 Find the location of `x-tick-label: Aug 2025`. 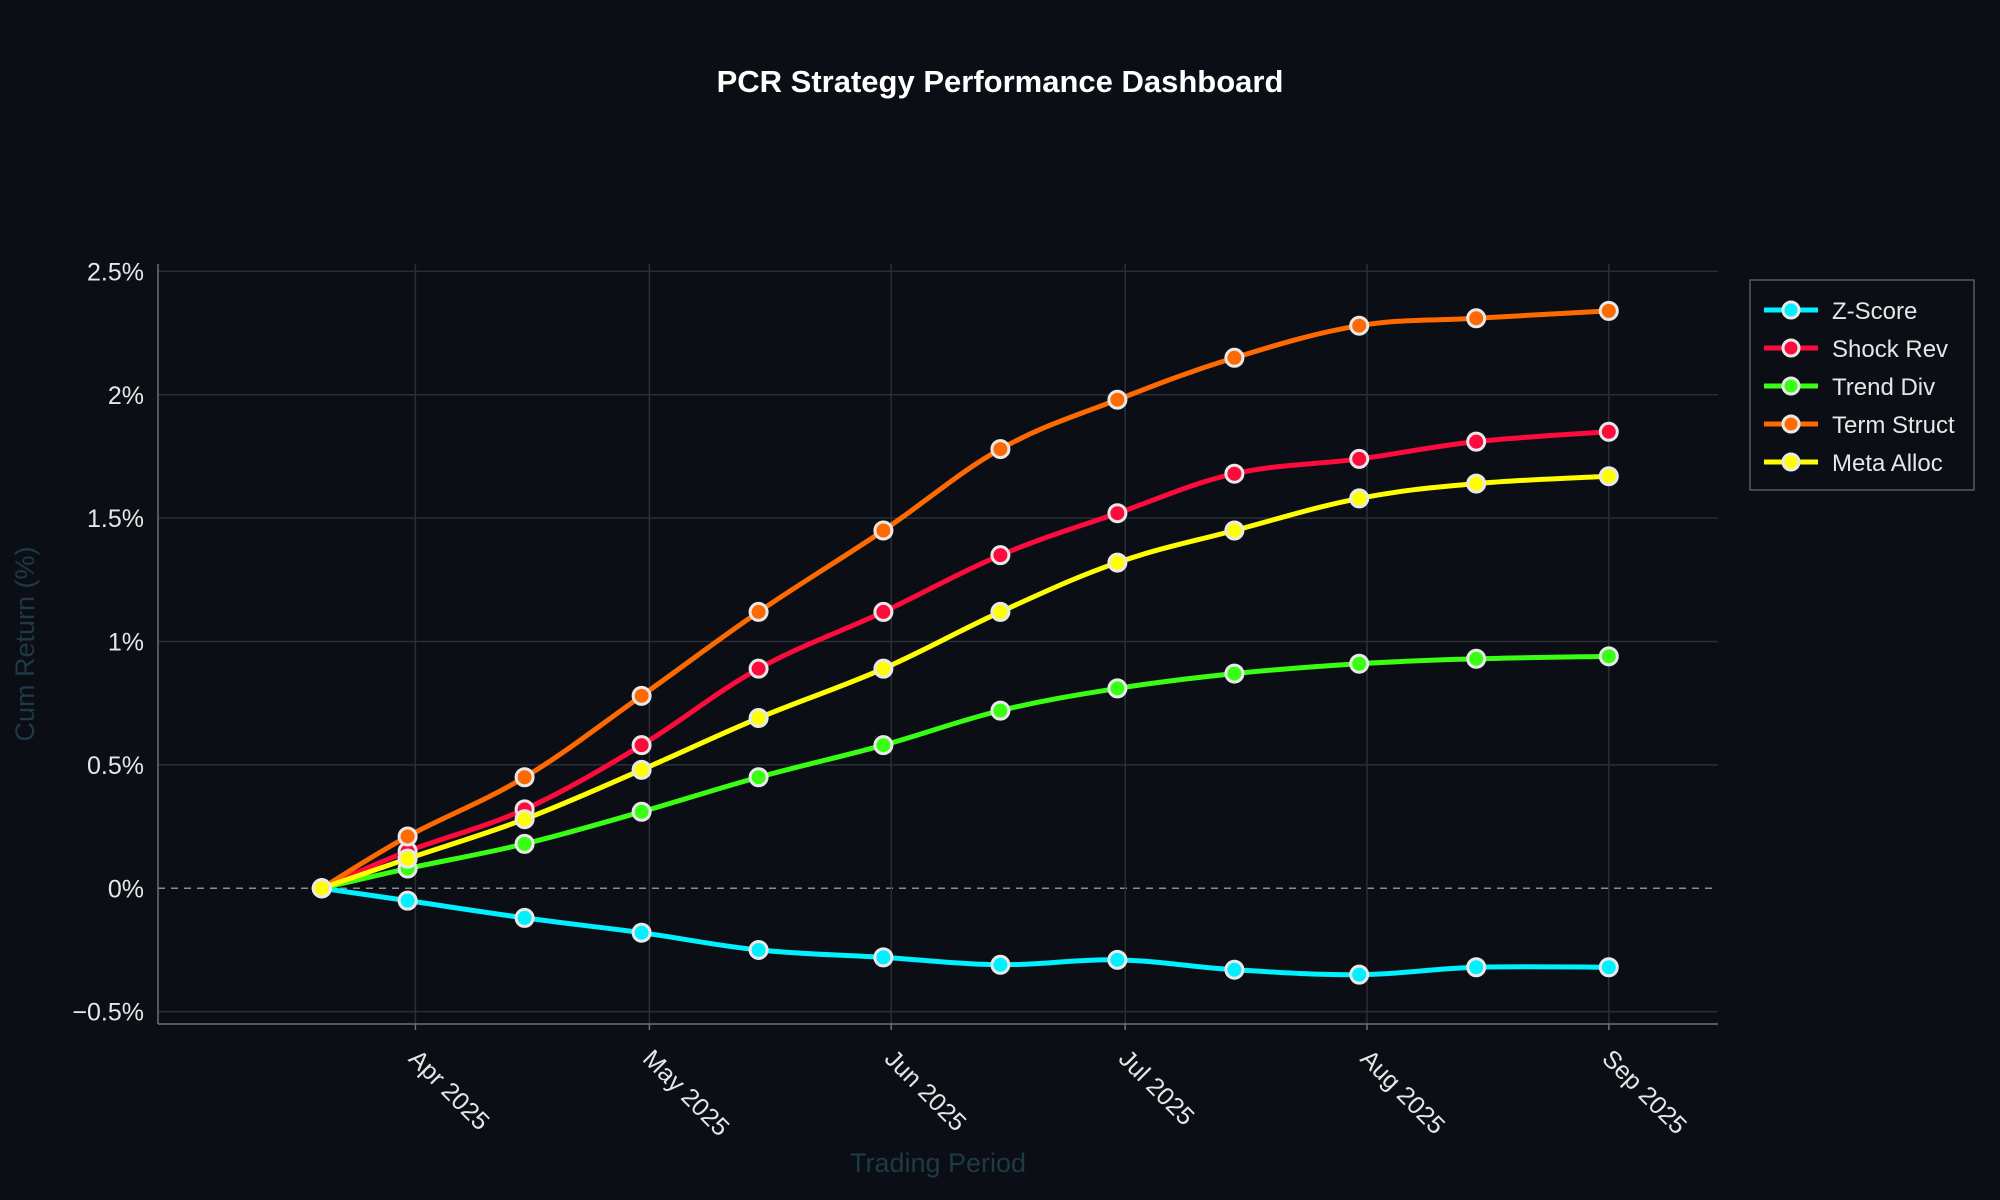

x-tick-label: Aug 2025 is located at coordinates (1402, 1091).